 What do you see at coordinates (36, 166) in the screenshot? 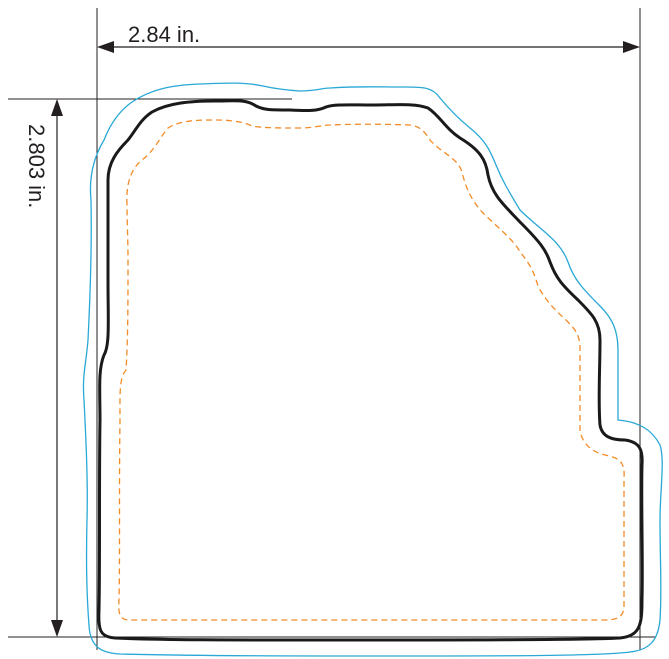
I see `height-dimension-label: 2.803 in.` at bounding box center [36, 166].